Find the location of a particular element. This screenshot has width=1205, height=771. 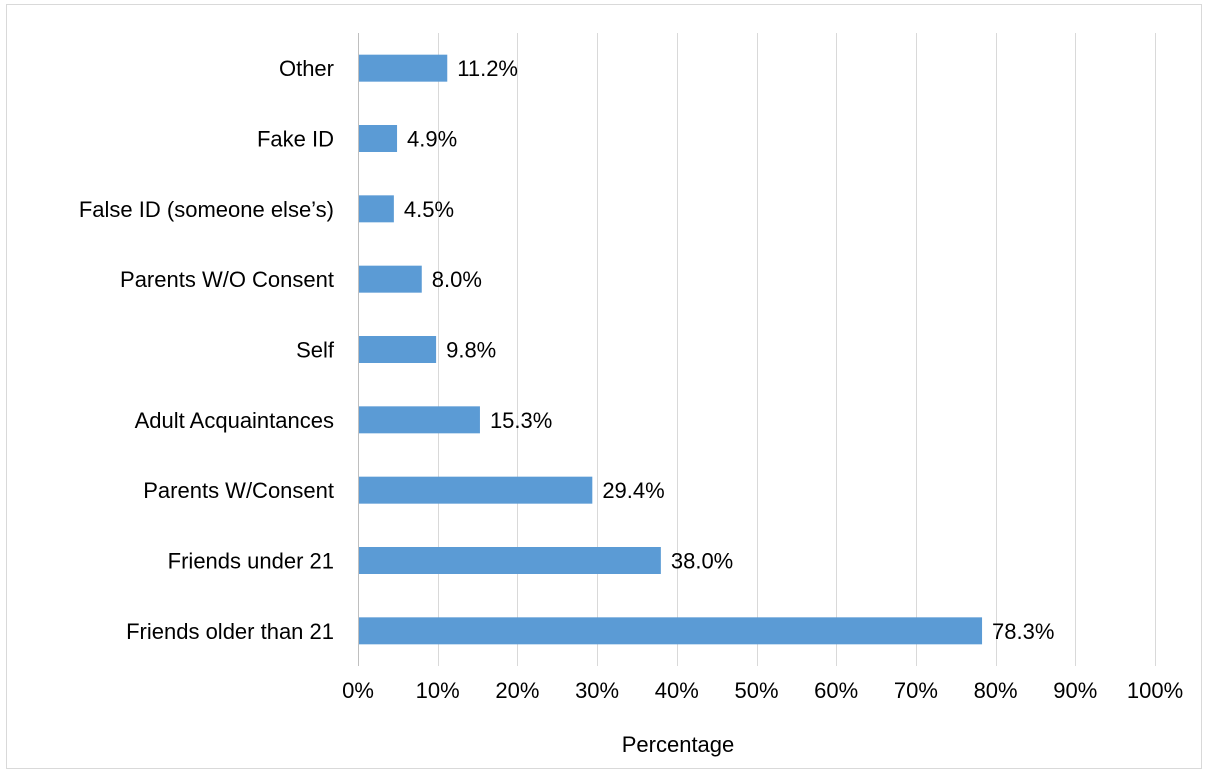

x-tick-label: 0% is located at coordinates (358, 690).